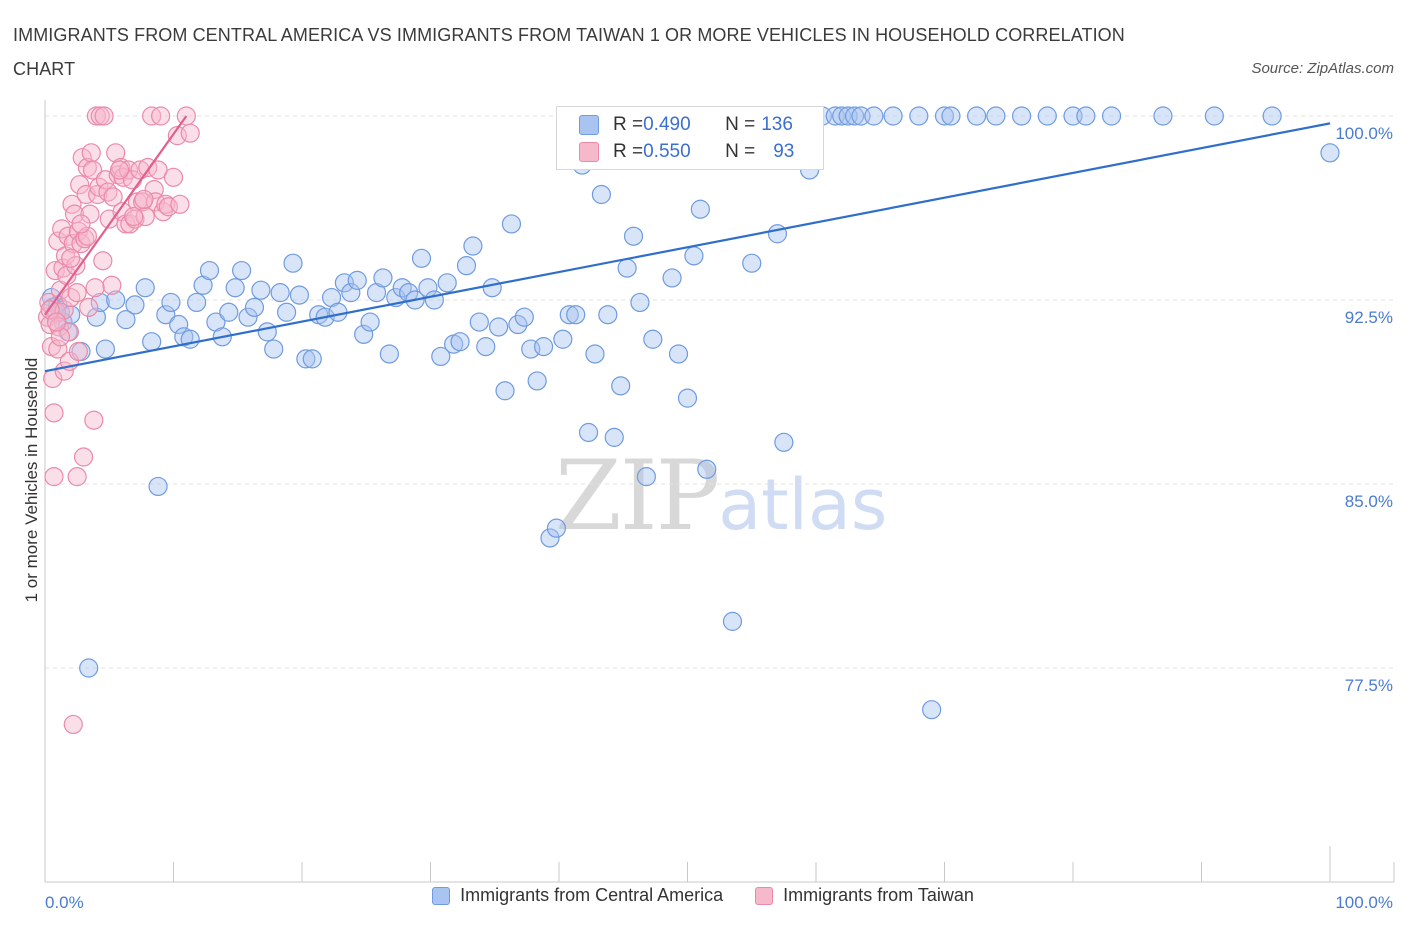 This screenshot has width=1406, height=930. What do you see at coordinates (1369, 685) in the screenshot?
I see `y-tick-label: 77.5%` at bounding box center [1369, 685].